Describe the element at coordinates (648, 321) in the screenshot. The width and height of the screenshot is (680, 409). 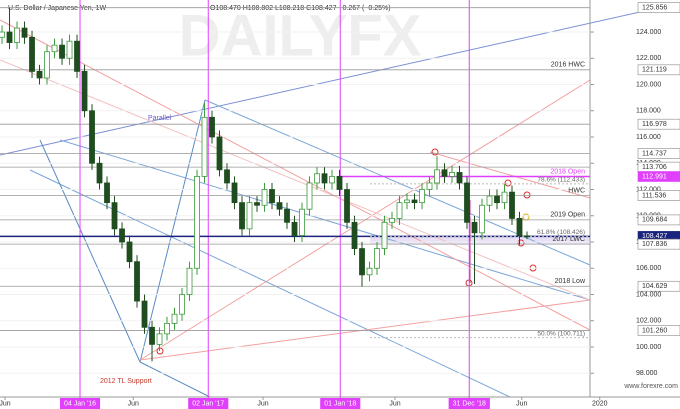
I see `y-tick-label: 102.000` at that location.